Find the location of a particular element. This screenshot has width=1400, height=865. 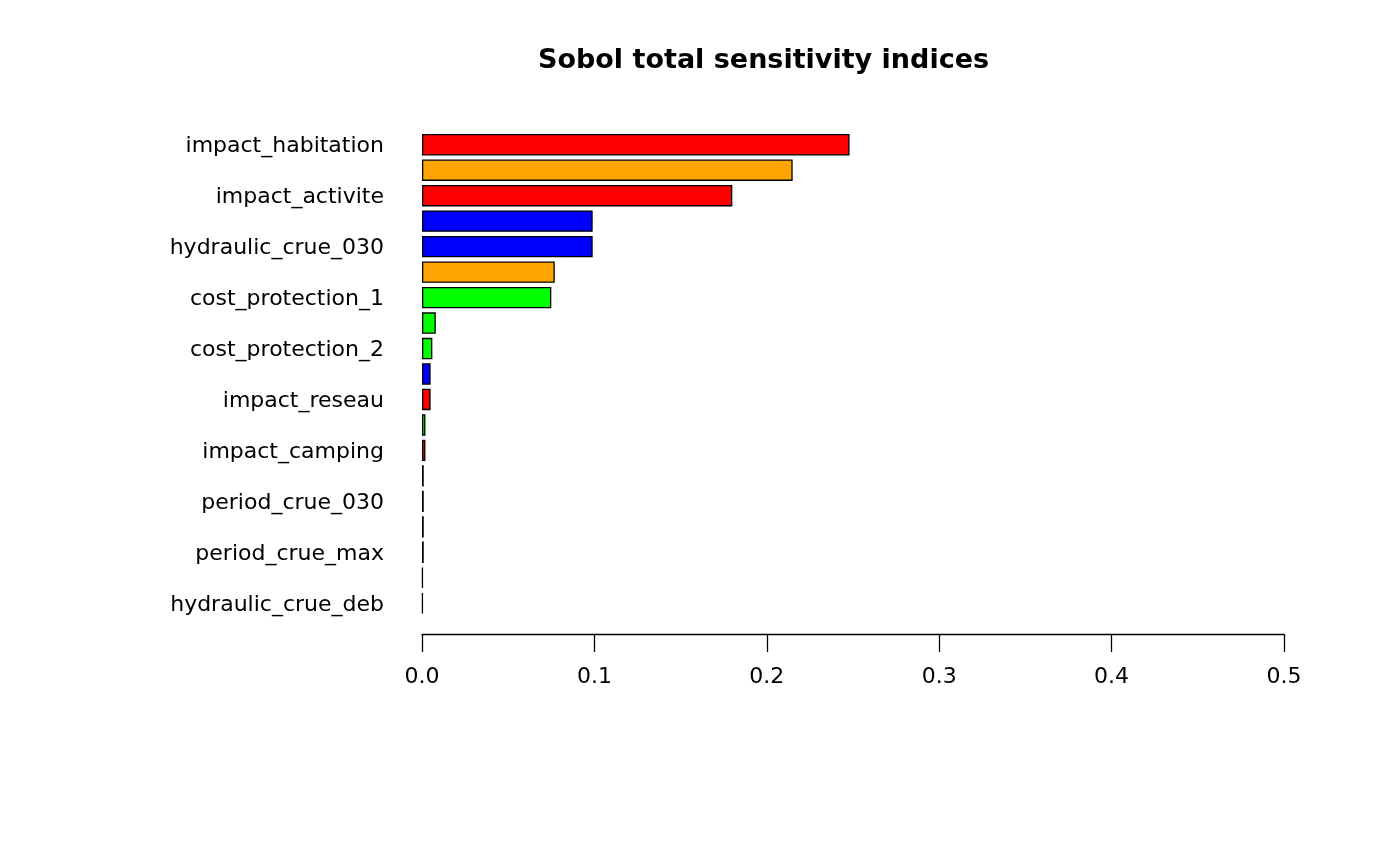

y-tick-label: hydraulic_crue_030 is located at coordinates (276, 247).